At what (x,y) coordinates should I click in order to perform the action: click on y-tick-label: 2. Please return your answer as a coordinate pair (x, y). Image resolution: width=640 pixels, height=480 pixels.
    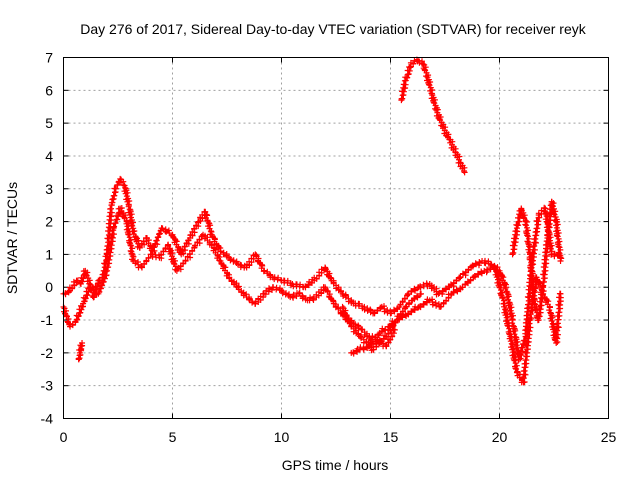
    Looking at the image, I should click on (49, 222).